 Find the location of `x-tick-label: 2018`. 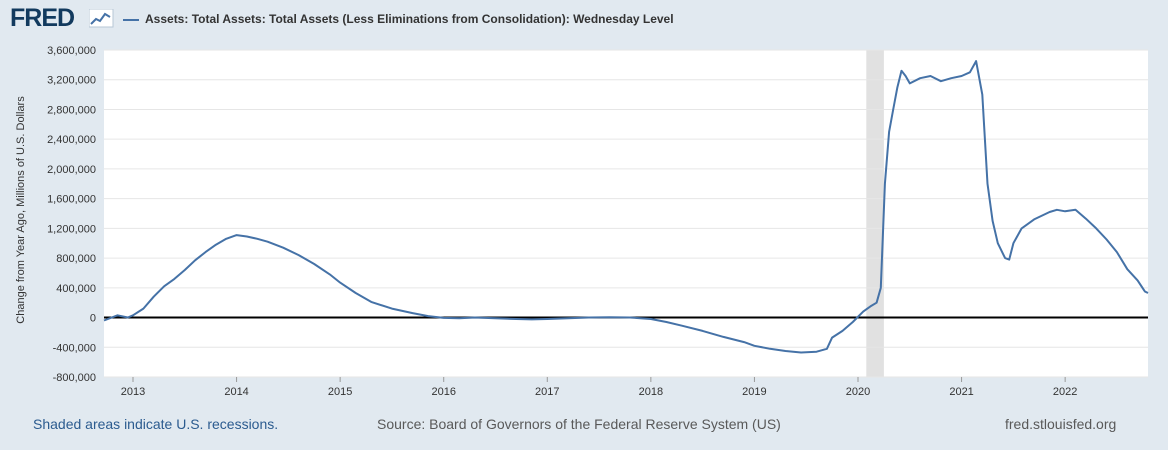

x-tick-label: 2018 is located at coordinates (651, 392).